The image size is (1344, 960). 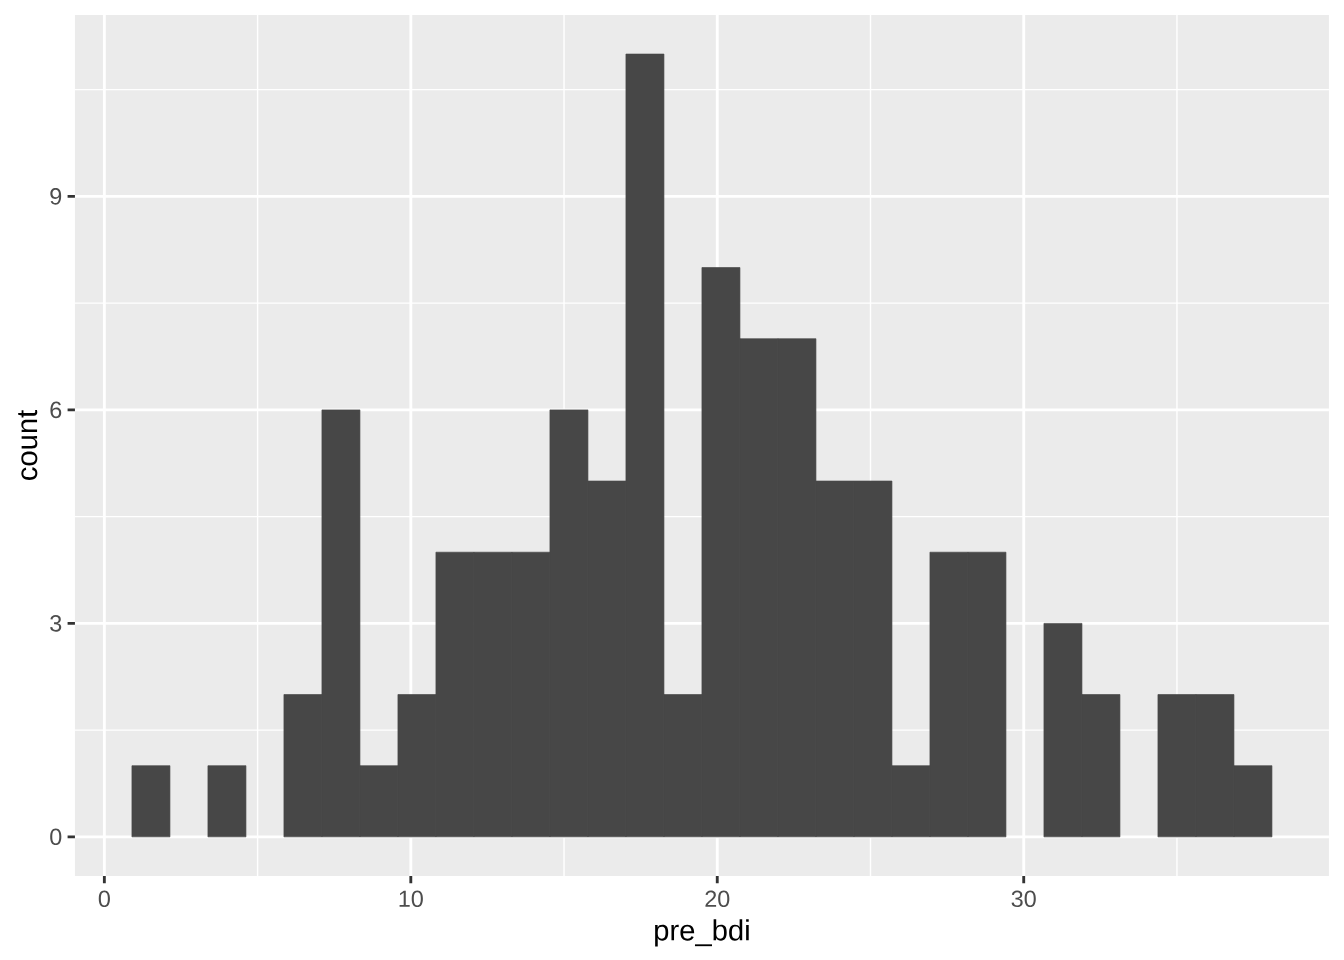 I want to click on x-tick-label: 30, so click(x=1023, y=899).